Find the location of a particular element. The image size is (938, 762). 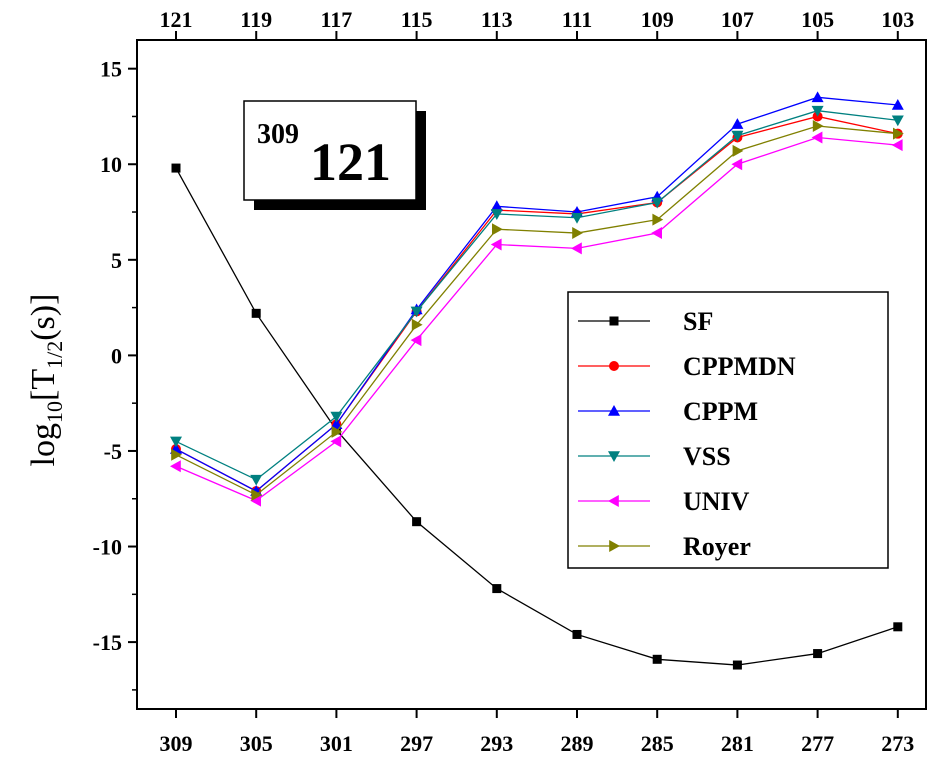

x-top-tick-label: 109 is located at coordinates (657, 19).